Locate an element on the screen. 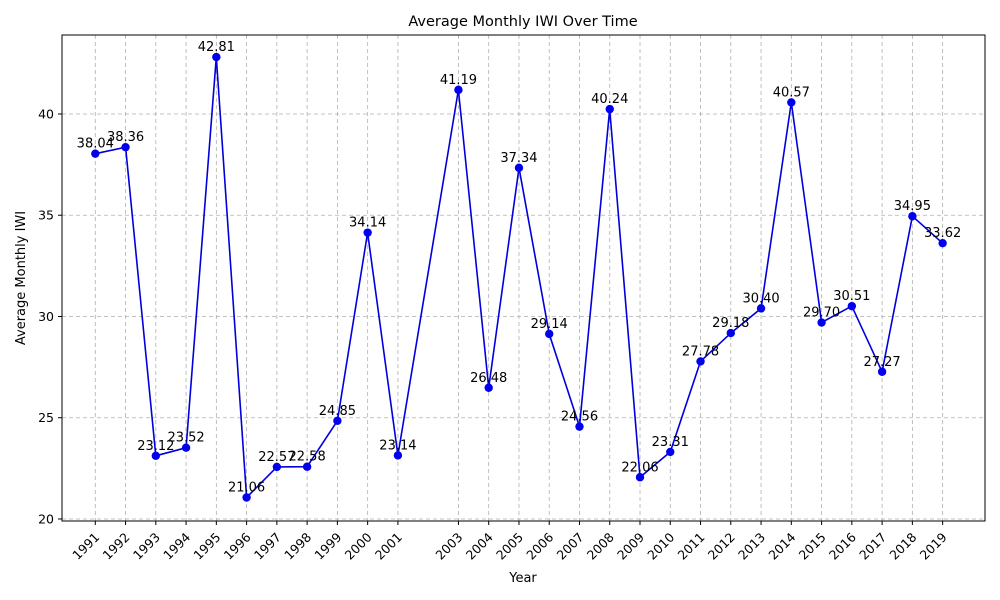 Image resolution: width=1000 pixels, height=600 pixels. y-tick-label: 20 is located at coordinates (46, 518).